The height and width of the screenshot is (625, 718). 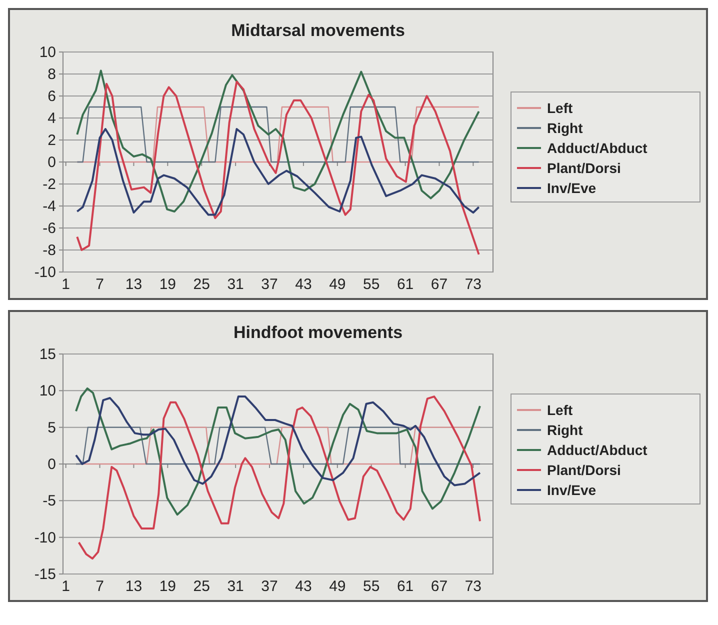 What do you see at coordinates (52, 74) in the screenshot?
I see `y-tick-label: 8` at bounding box center [52, 74].